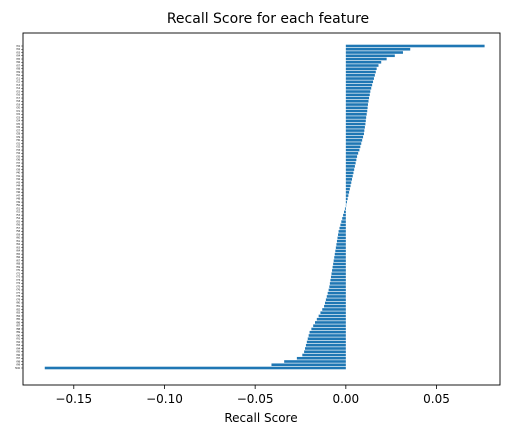  Describe the element at coordinates (18, 238) in the screenshot. I see `y-tick-label: f60` at that location.